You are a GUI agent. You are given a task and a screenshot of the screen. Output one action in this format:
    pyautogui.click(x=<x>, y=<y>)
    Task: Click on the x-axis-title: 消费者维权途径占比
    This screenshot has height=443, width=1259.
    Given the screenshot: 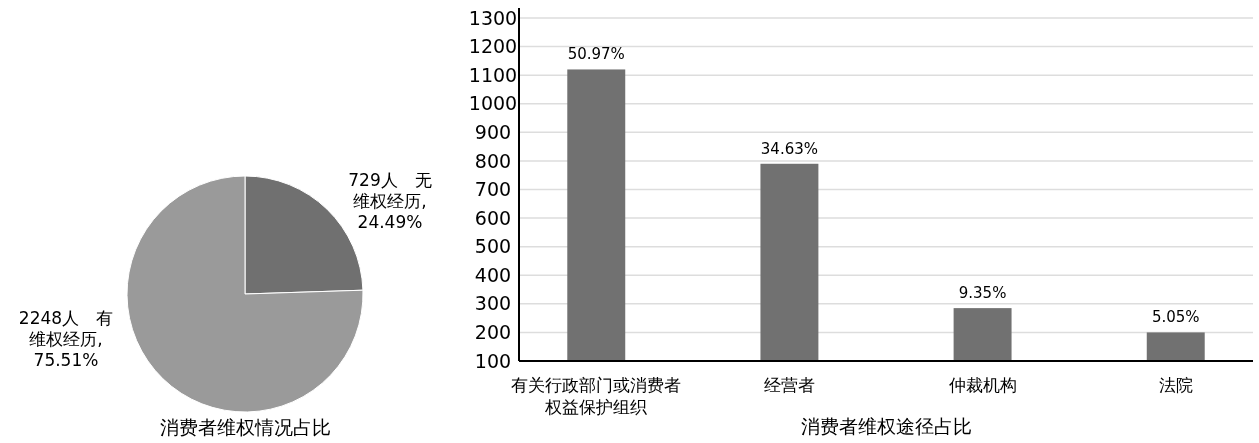 What is the action you would take?
    pyautogui.click(x=886, y=426)
    